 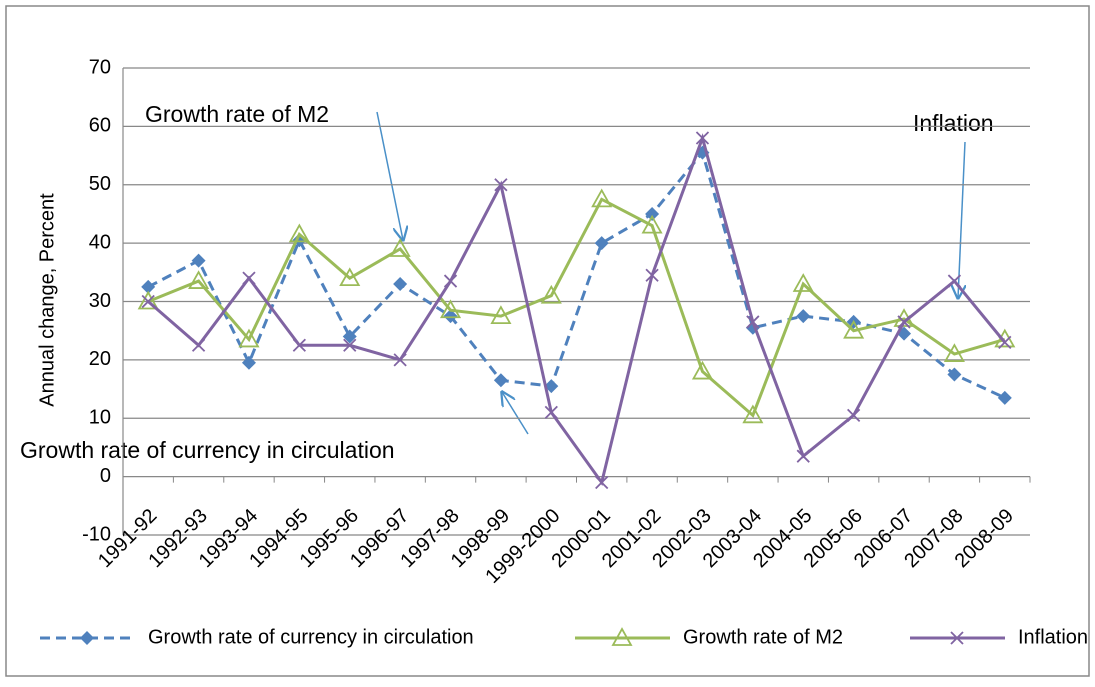 I want to click on y-tick-label: 0, so click(x=105, y=476).